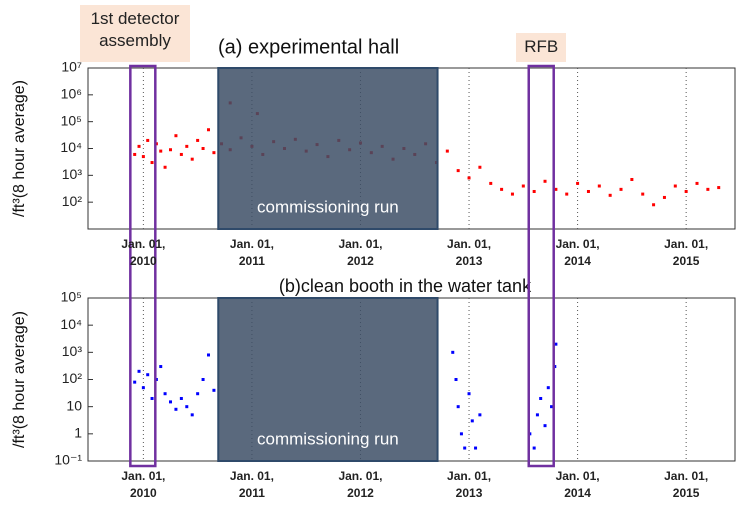 This screenshot has height=510, width=746. Describe the element at coordinates (71, 94) in the screenshot. I see `y-tick-label: 10⁶` at that location.